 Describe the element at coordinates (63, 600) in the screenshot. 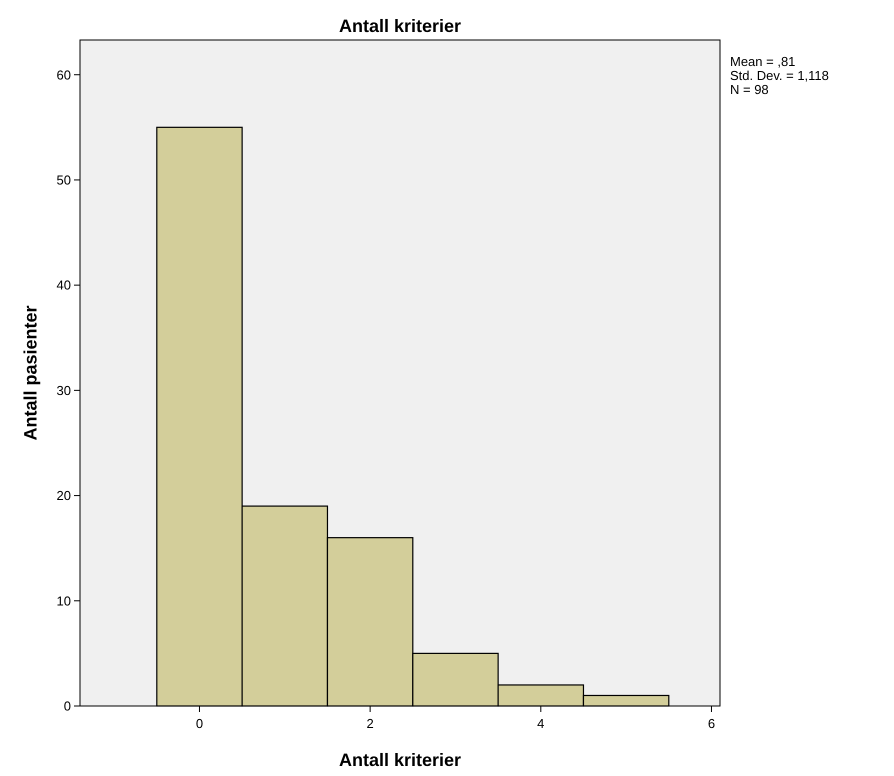

I see `y-tick-label: 10` at that location.